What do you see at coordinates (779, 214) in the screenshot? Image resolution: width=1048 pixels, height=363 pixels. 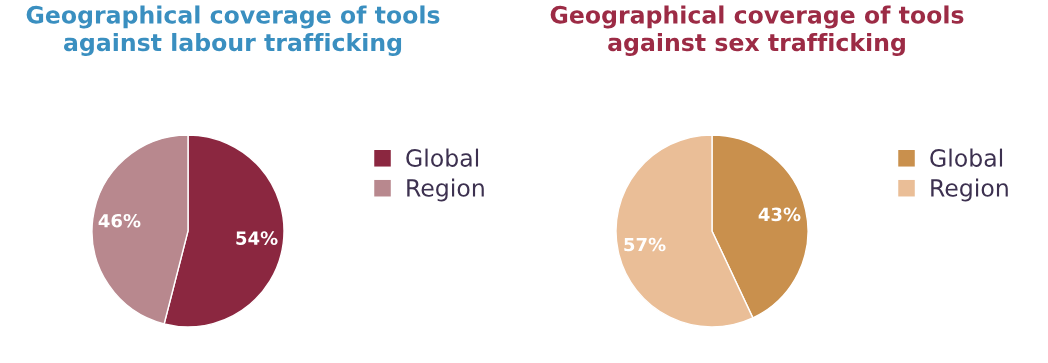 I see `data-label: 43%` at bounding box center [779, 214].